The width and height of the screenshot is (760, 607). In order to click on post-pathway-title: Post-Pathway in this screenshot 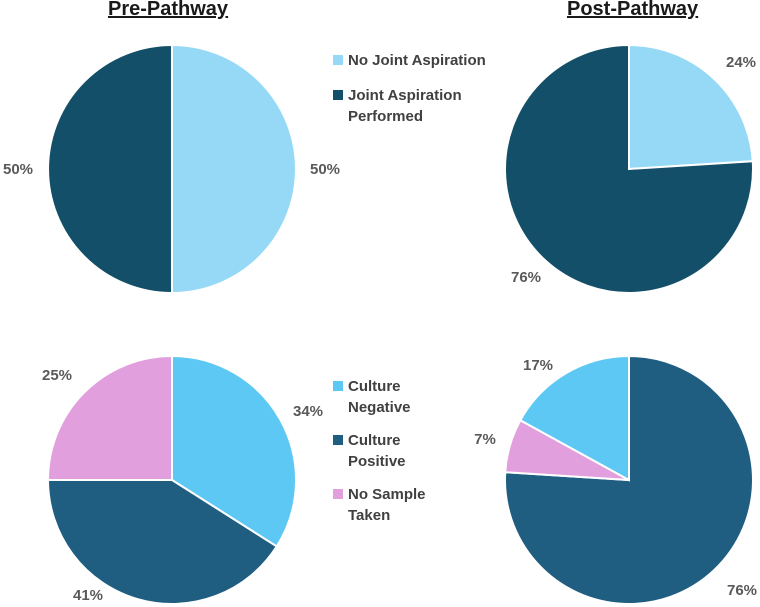, I will do `click(633, 10)`.